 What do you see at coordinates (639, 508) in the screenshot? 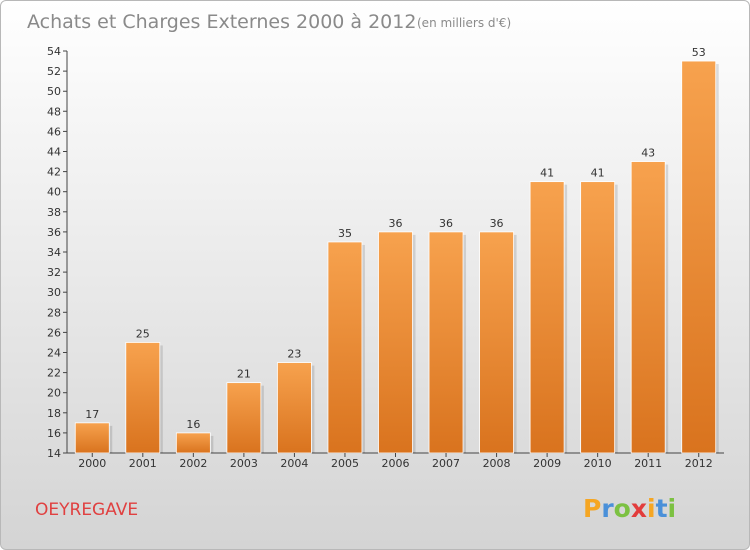
I see `logo-letter: x` at bounding box center [639, 508].